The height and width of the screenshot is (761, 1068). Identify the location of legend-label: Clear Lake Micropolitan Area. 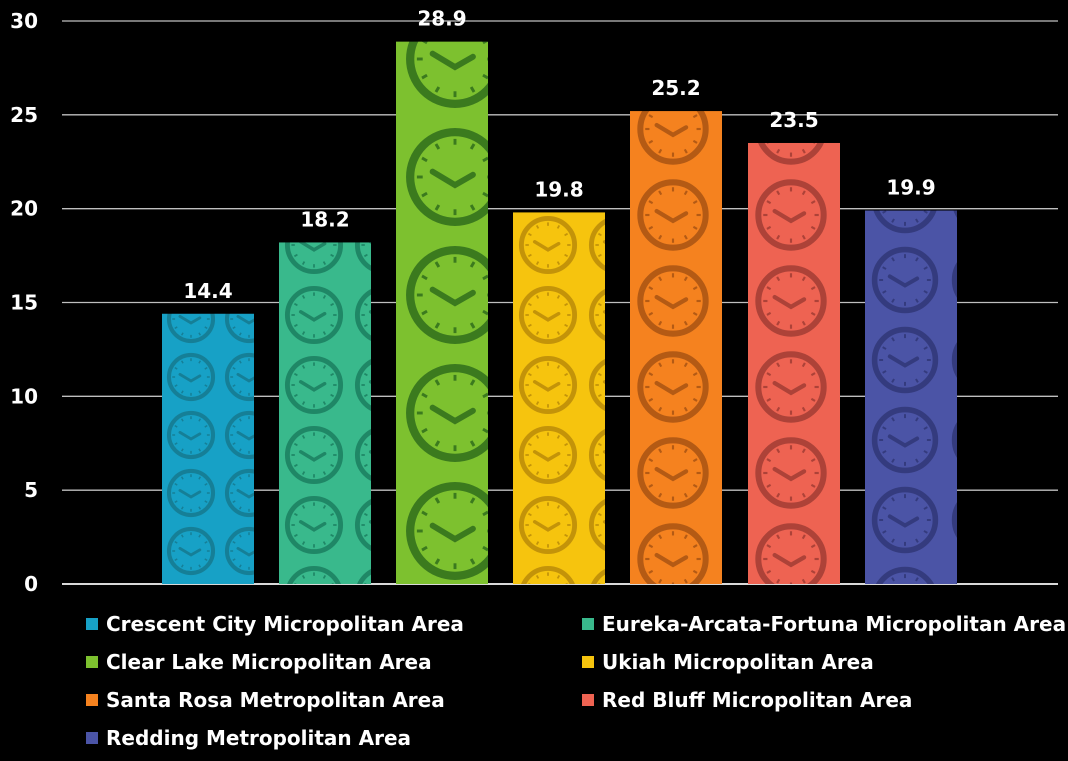
(269, 662).